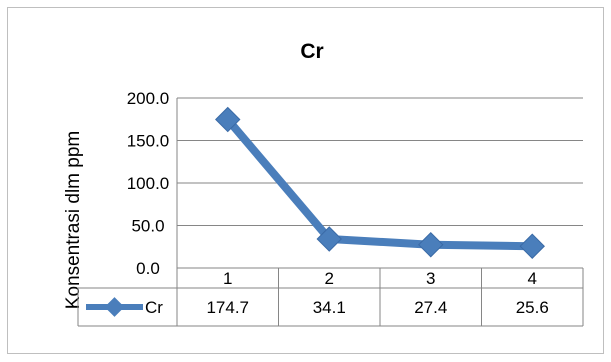 This screenshot has width=611, height=362. Describe the element at coordinates (311, 51) in the screenshot. I see `chart-title: Cr` at that location.